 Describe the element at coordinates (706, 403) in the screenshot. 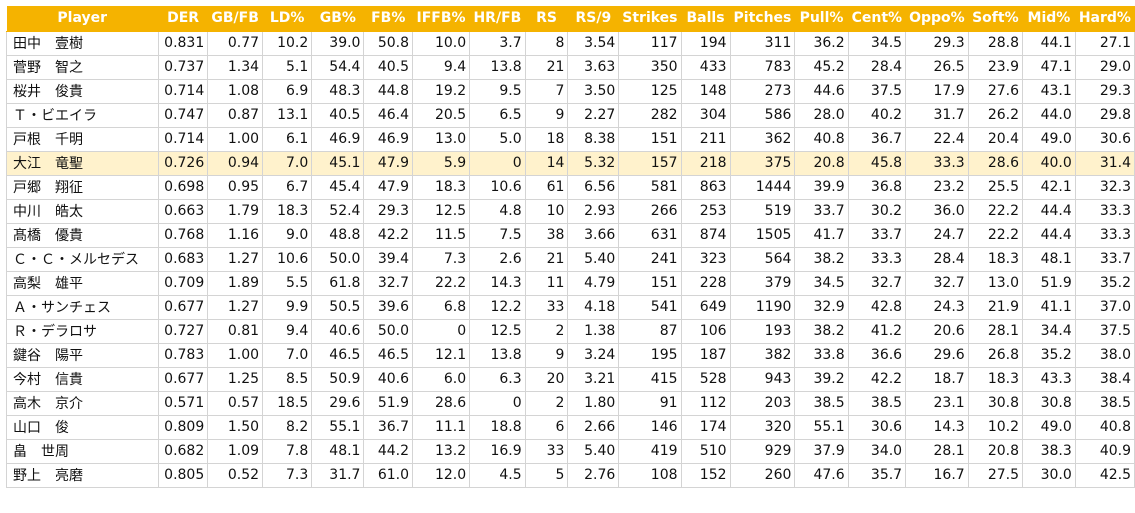

I see `stat-cell: 112` at that location.